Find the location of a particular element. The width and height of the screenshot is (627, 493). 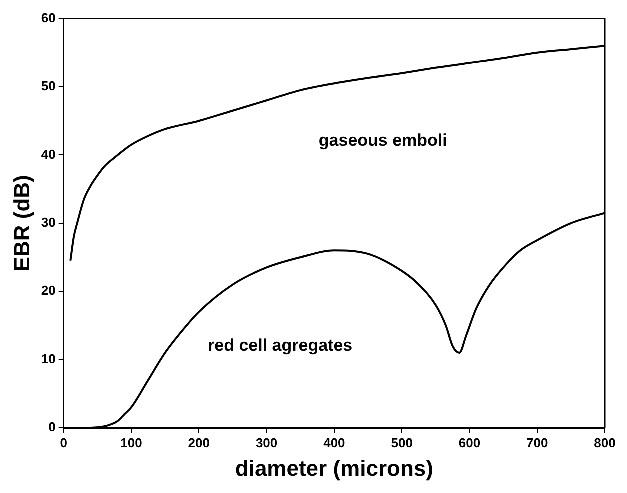

y-axis-title: EBR (dB) is located at coordinates (21, 223).